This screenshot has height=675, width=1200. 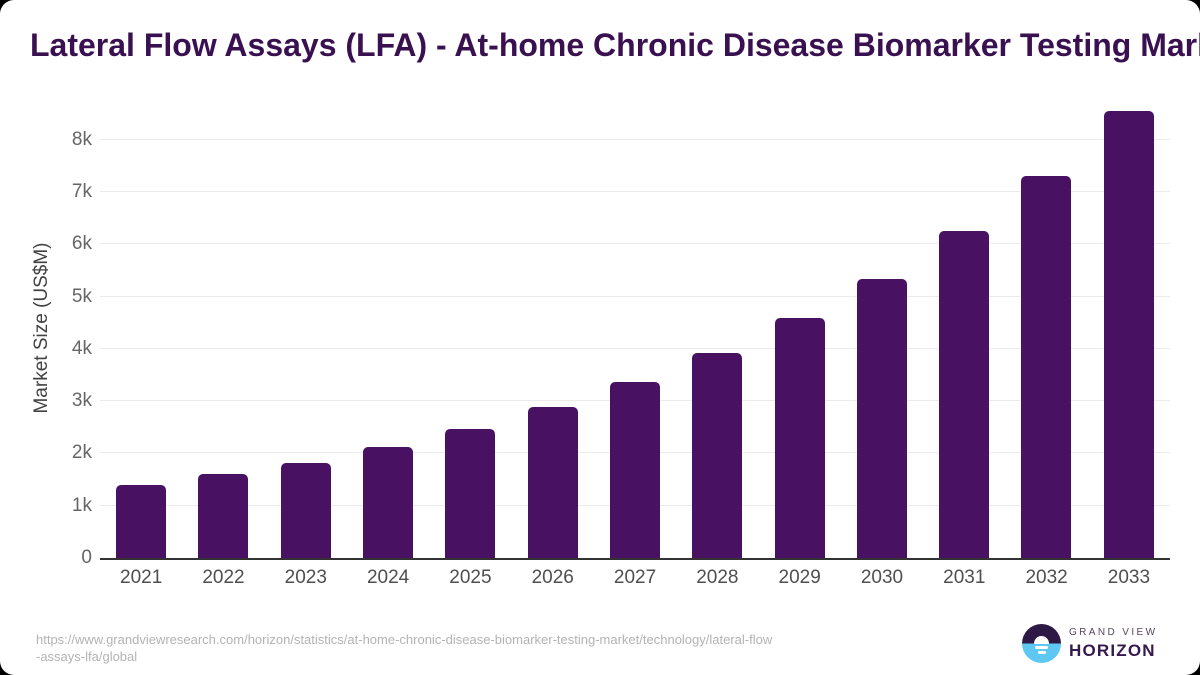 What do you see at coordinates (223, 577) in the screenshot?
I see `x-tick-label: 2022` at bounding box center [223, 577].